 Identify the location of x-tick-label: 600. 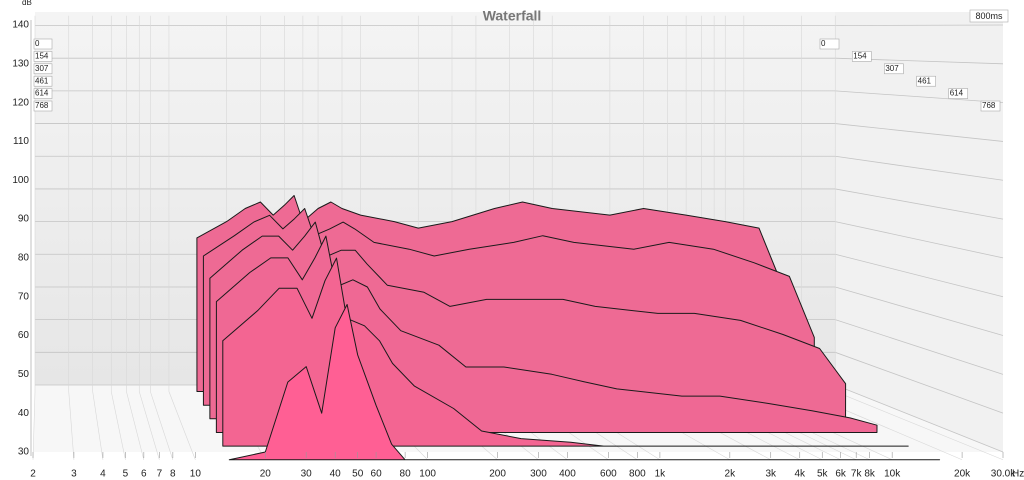
(608, 474).